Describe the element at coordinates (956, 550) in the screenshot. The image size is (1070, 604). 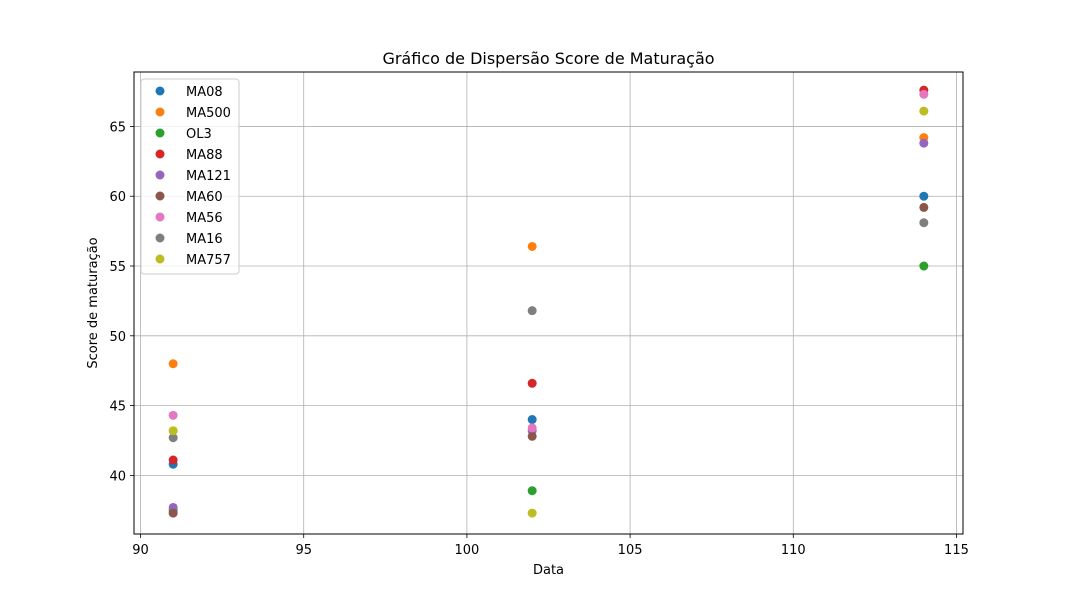
I see `x-tick-label: 115` at that location.